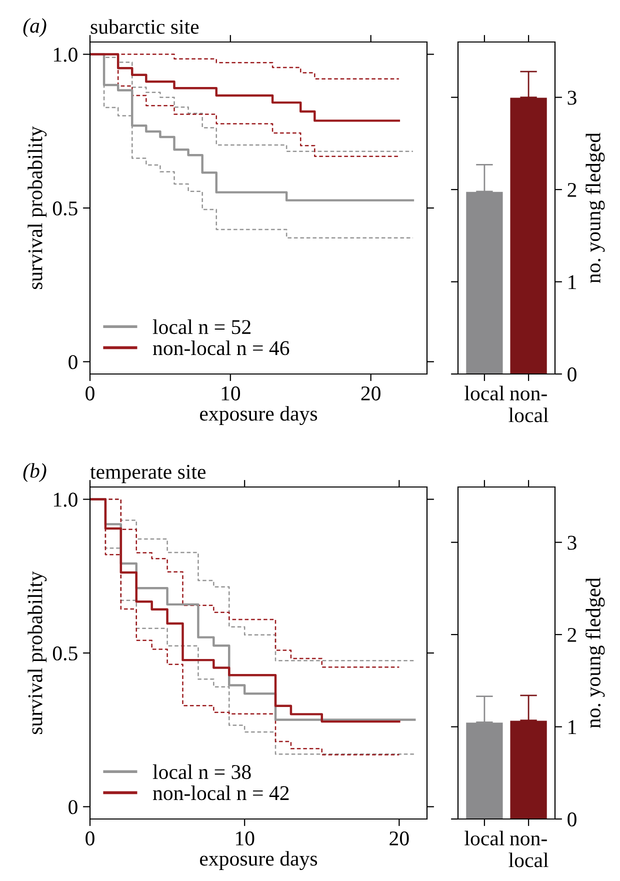 The height and width of the screenshot is (881, 620). I want to click on text: (b), so click(34, 472).